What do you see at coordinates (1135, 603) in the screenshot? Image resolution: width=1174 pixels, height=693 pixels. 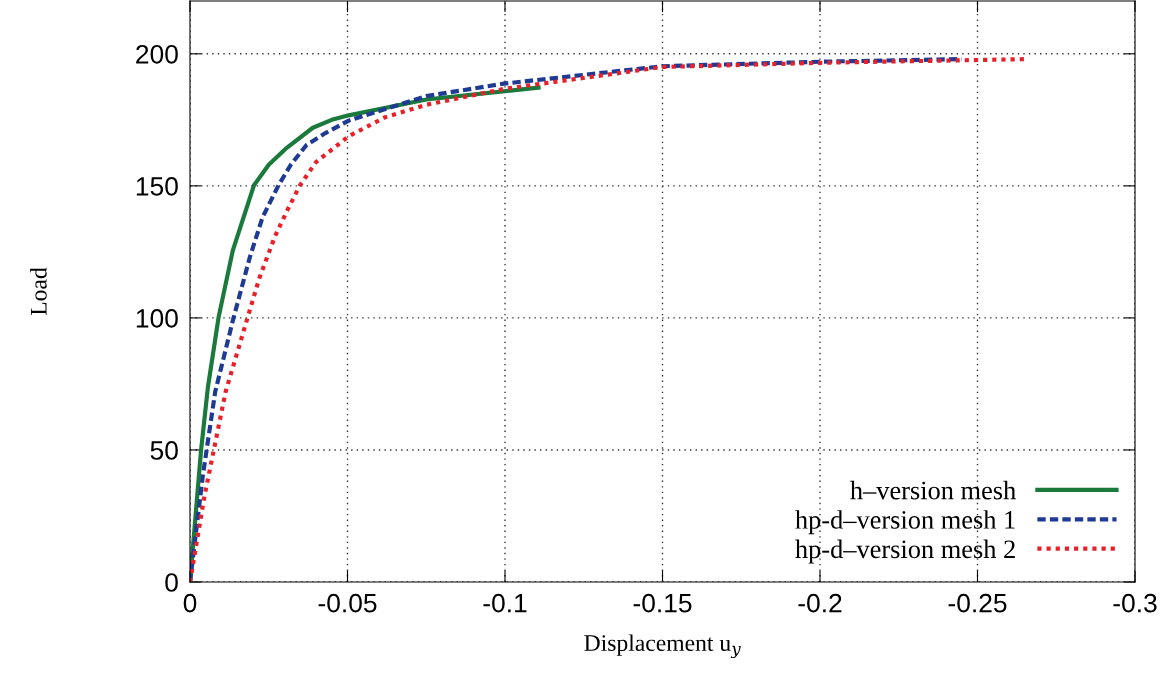 I see `x-tick-label: -0.3` at bounding box center [1135, 603].